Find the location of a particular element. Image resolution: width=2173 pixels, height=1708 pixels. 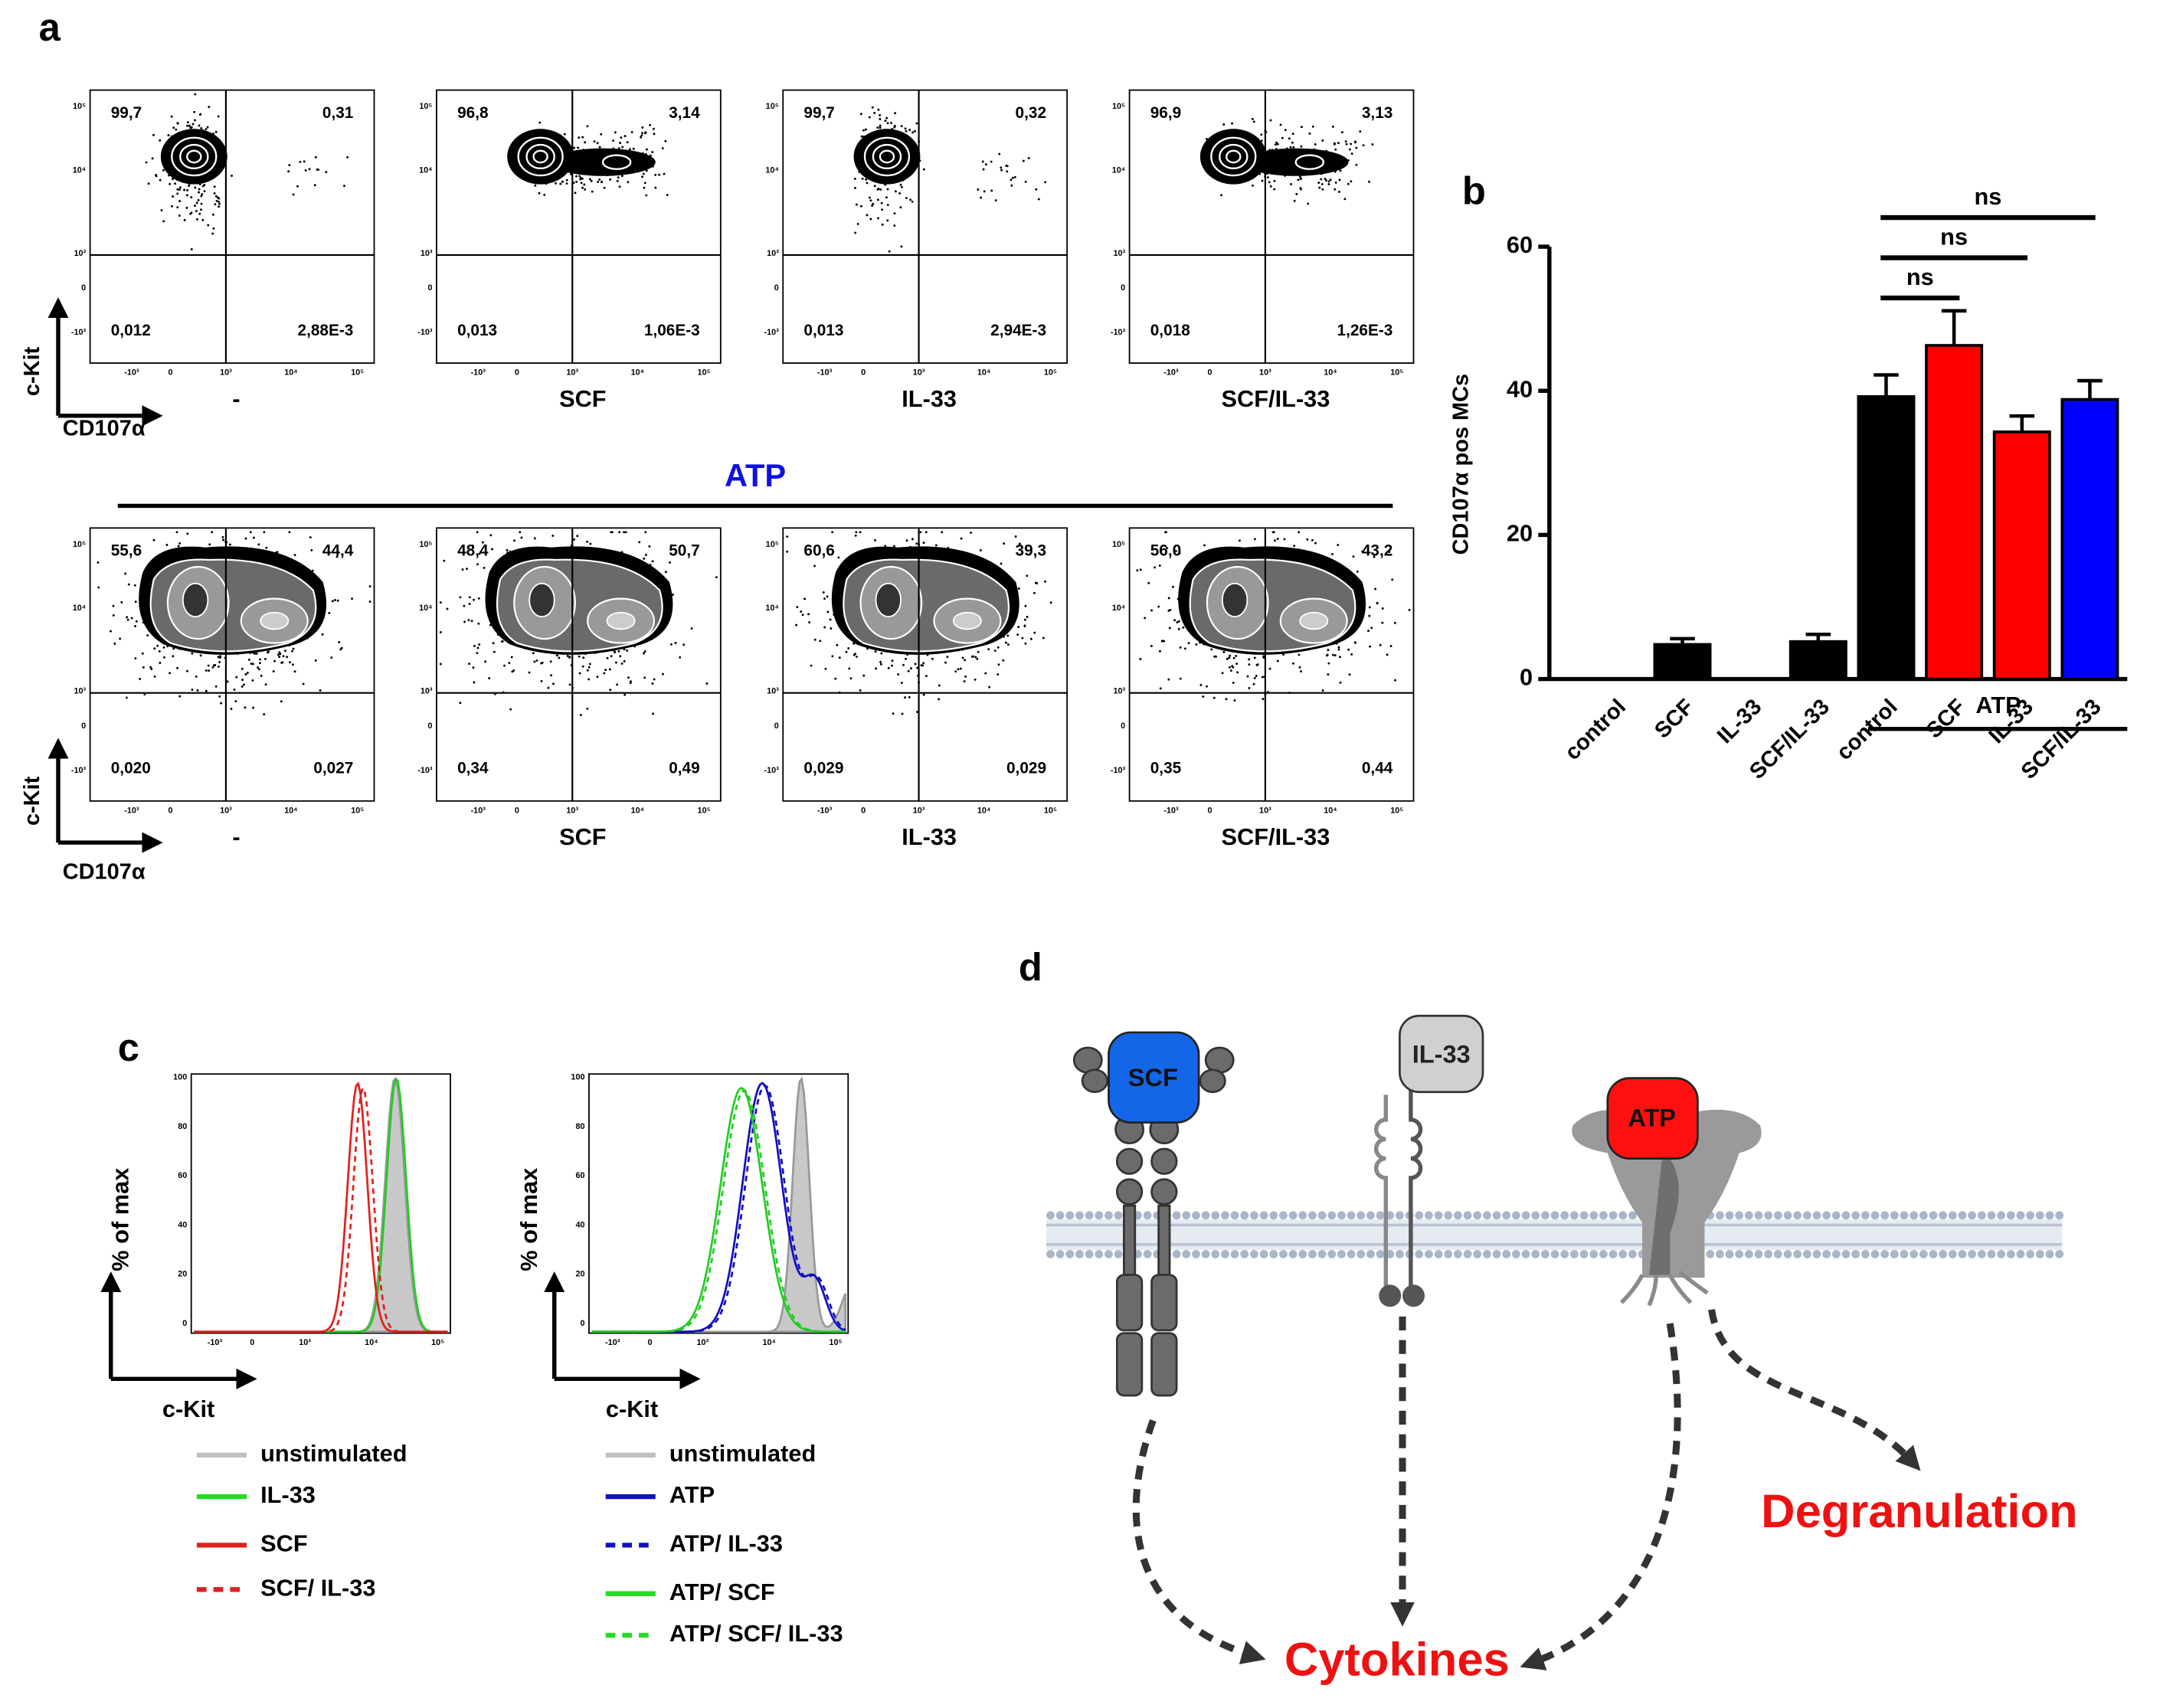

quadrant-percent: 0,34 is located at coordinates (473, 768).